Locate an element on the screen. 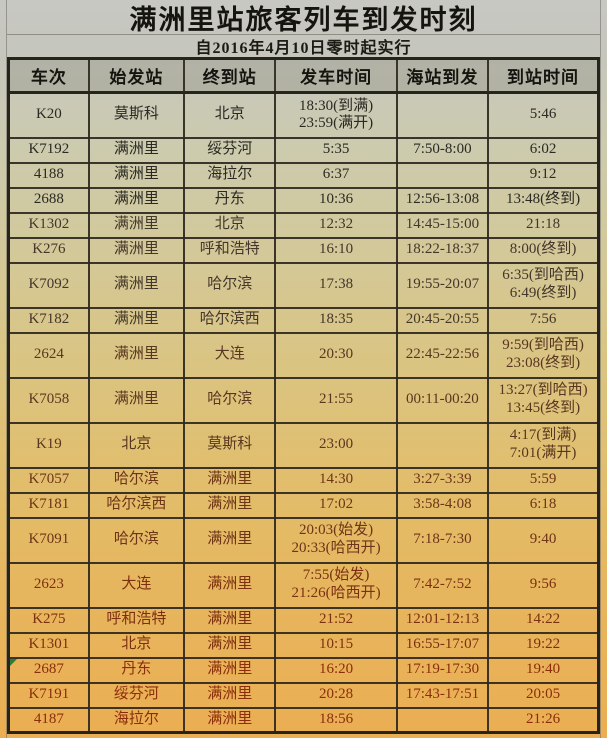  cell-departure-time: 10:15 is located at coordinates (336, 645).